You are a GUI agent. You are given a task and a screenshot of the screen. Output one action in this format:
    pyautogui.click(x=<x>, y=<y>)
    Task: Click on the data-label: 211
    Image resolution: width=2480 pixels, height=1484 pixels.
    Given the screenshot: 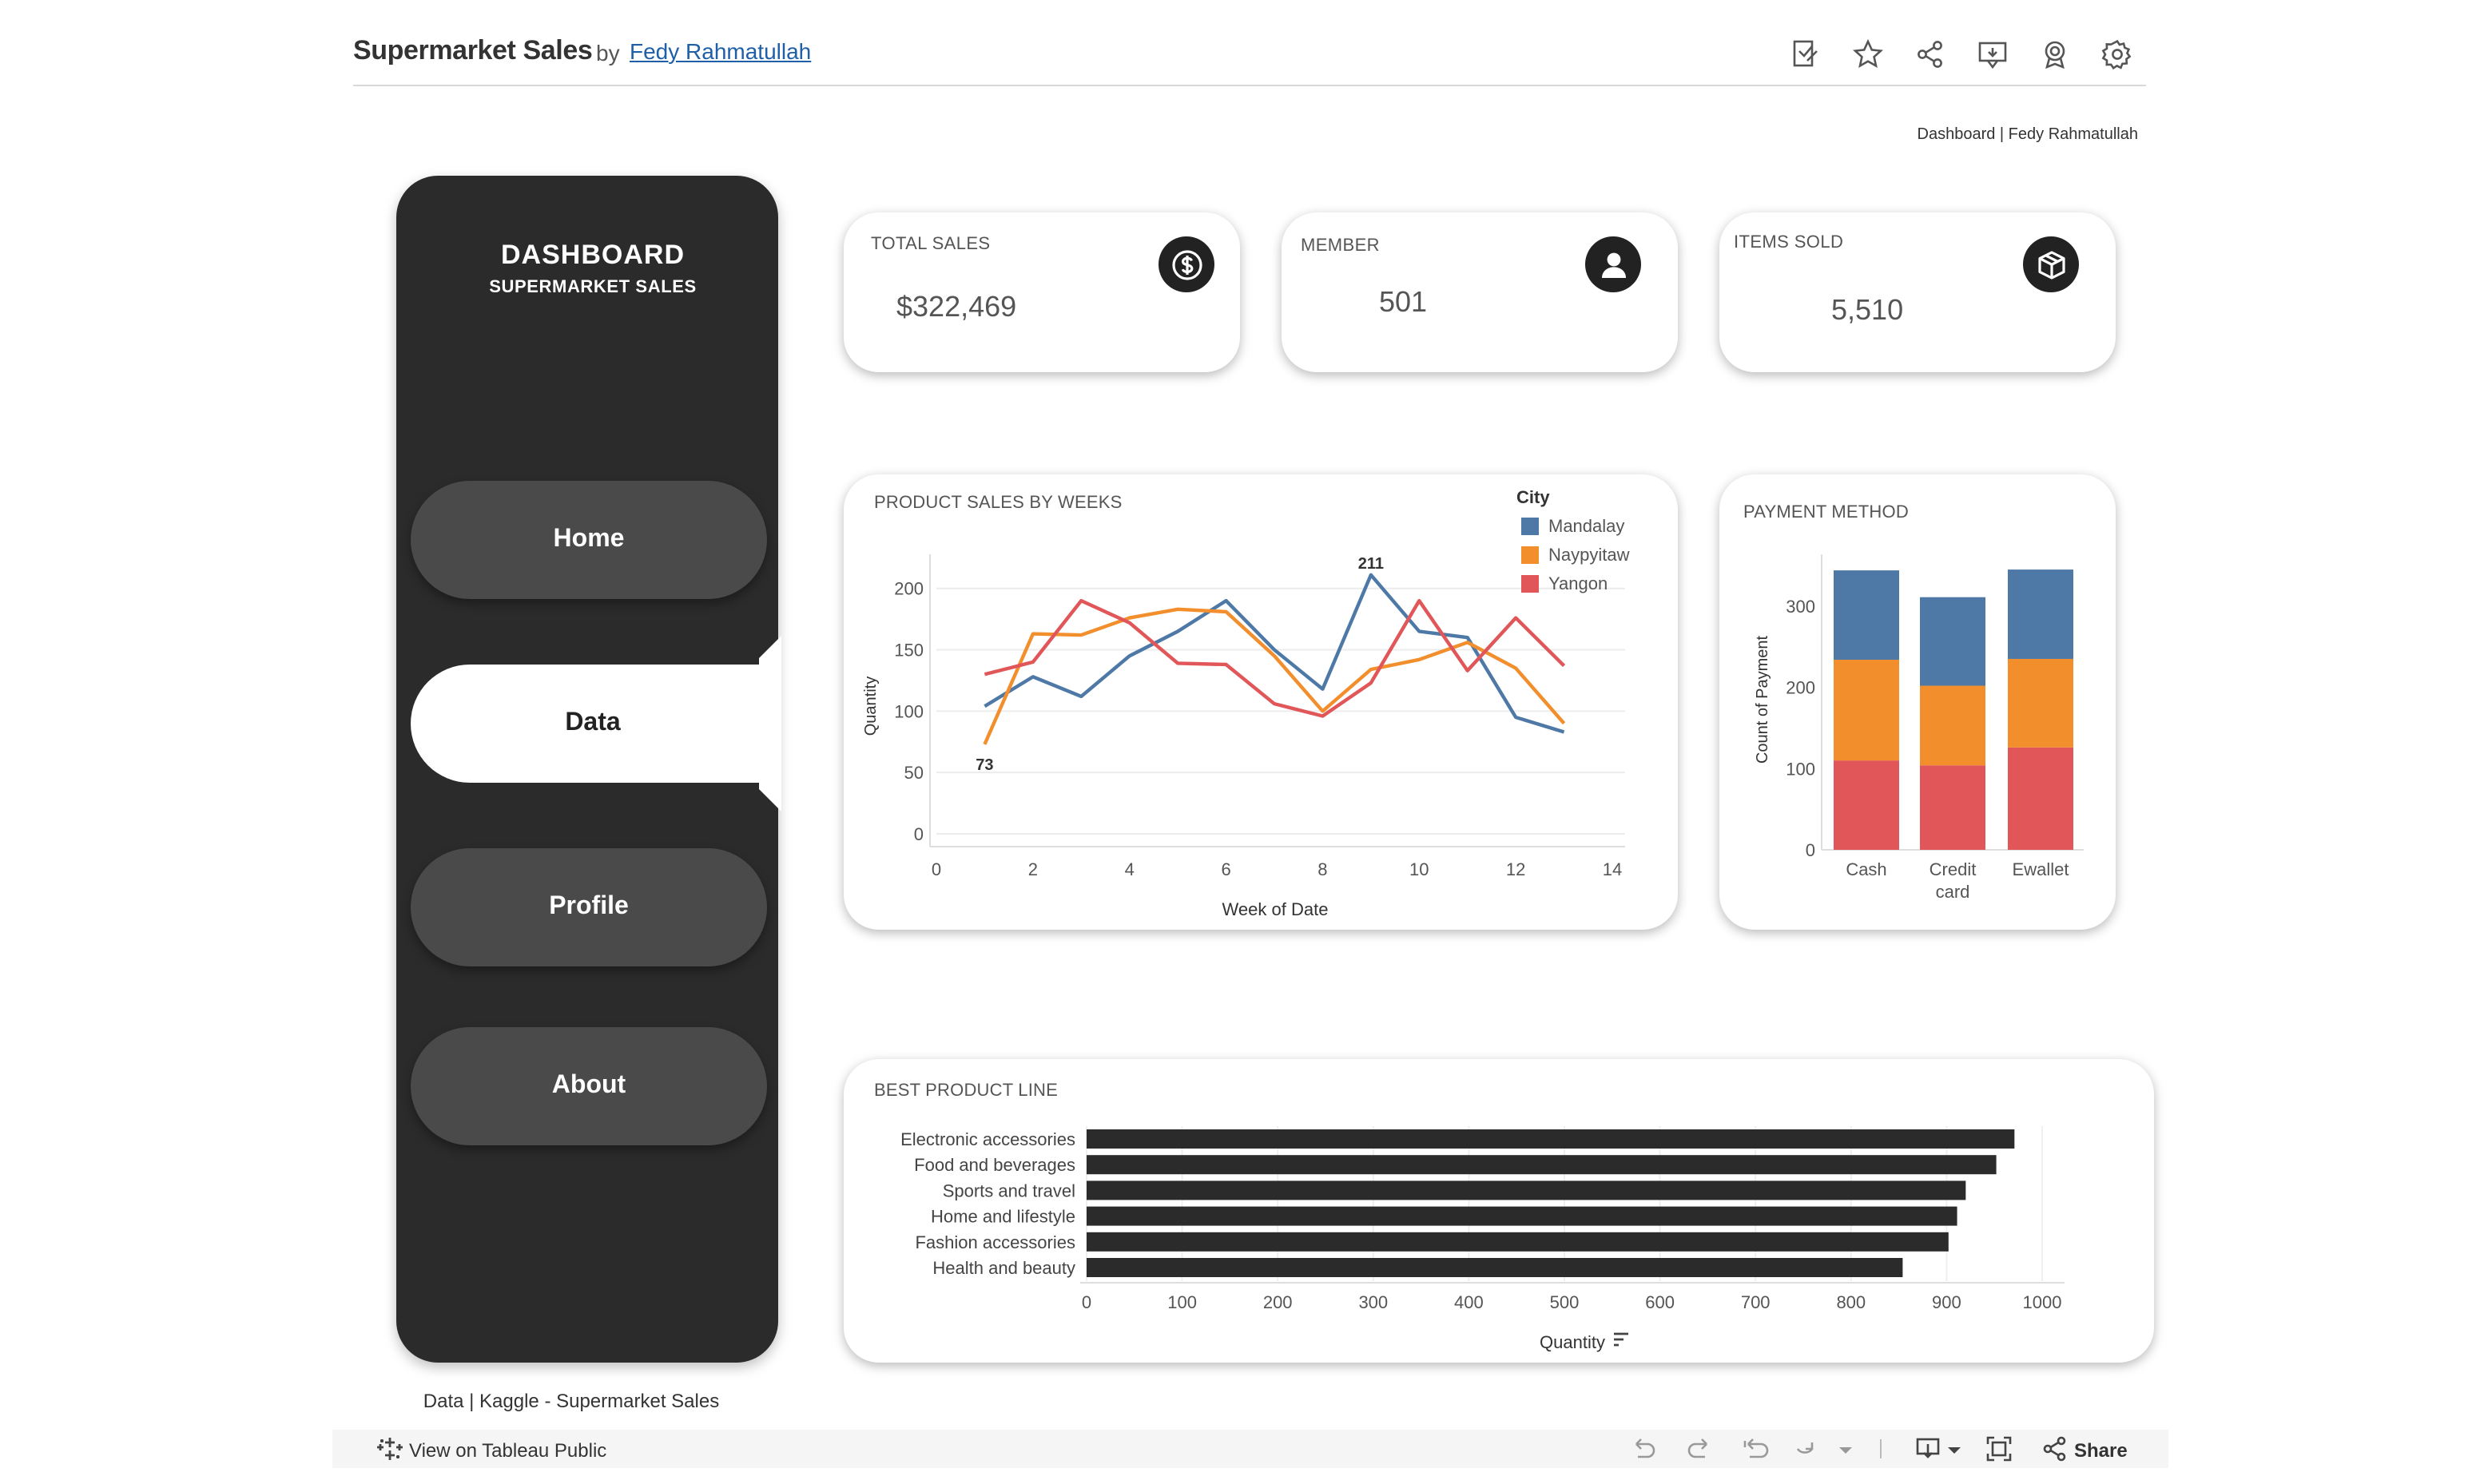 What is the action you would take?
    pyautogui.click(x=1371, y=564)
    